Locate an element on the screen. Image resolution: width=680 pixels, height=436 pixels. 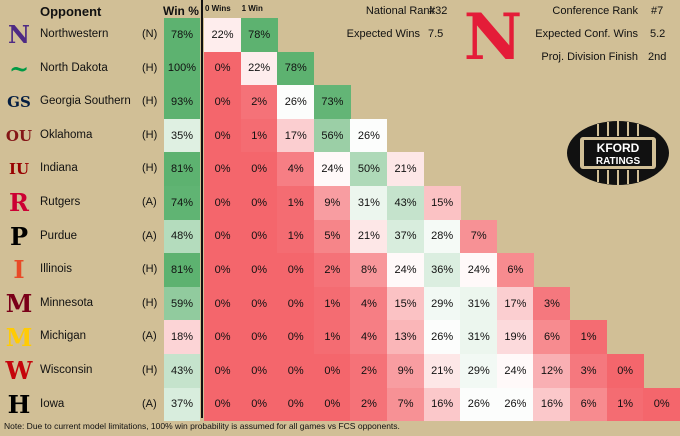
win-pct-cell: 81% is located at coordinates (182, 169).